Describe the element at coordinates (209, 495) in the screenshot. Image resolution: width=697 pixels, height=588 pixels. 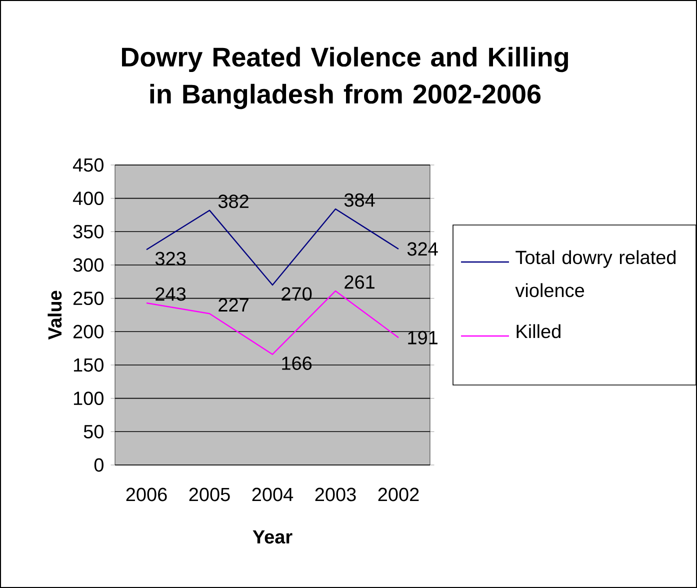
I see `x-tick-label: 2005` at that location.